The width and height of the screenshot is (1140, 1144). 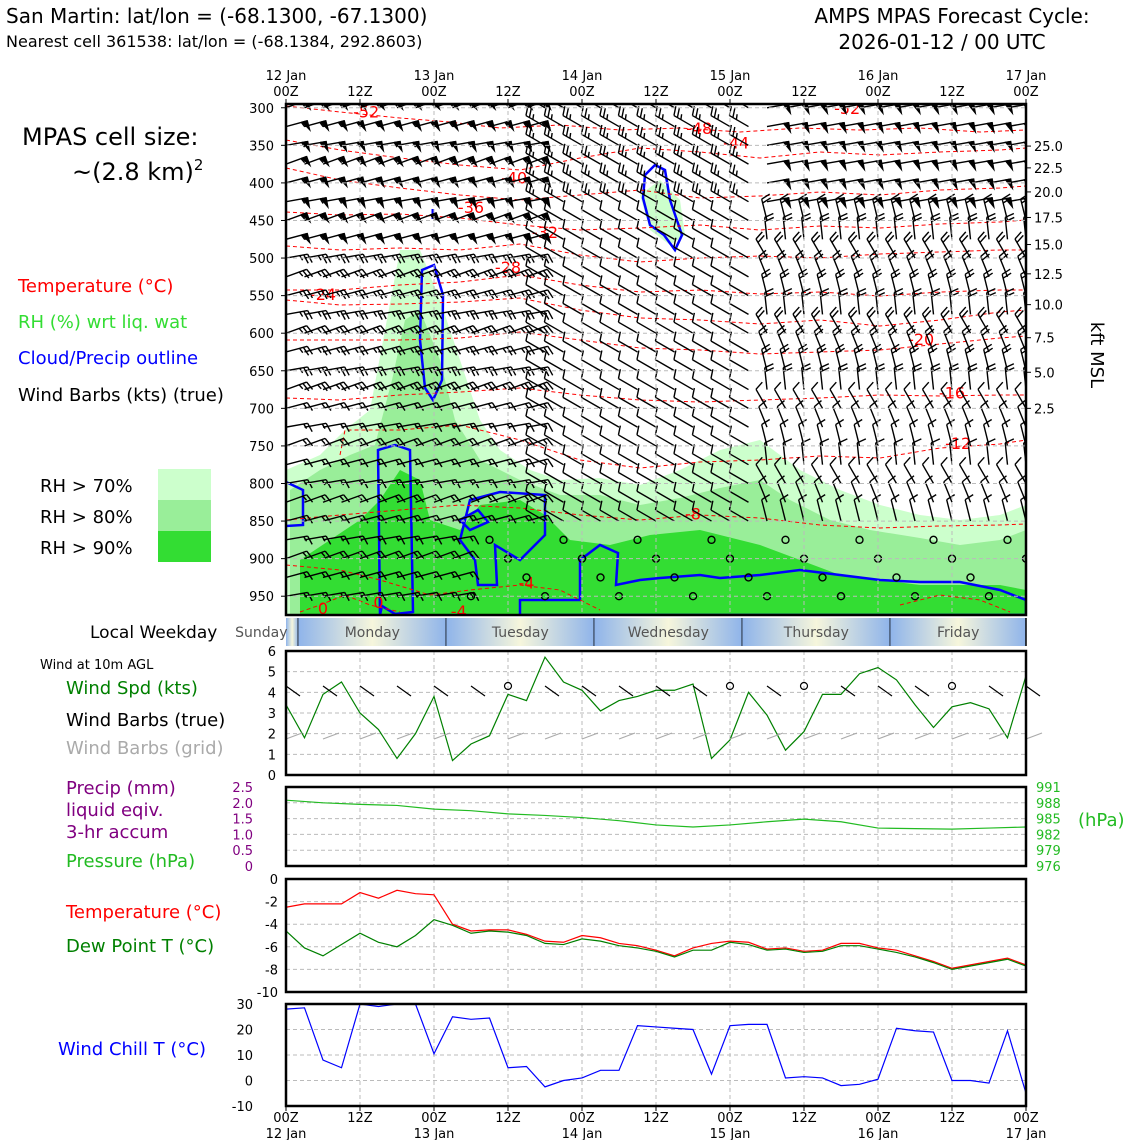 What do you see at coordinates (1048, 246) in the screenshot?
I see `height-tick-label: 15.0` at bounding box center [1048, 246].